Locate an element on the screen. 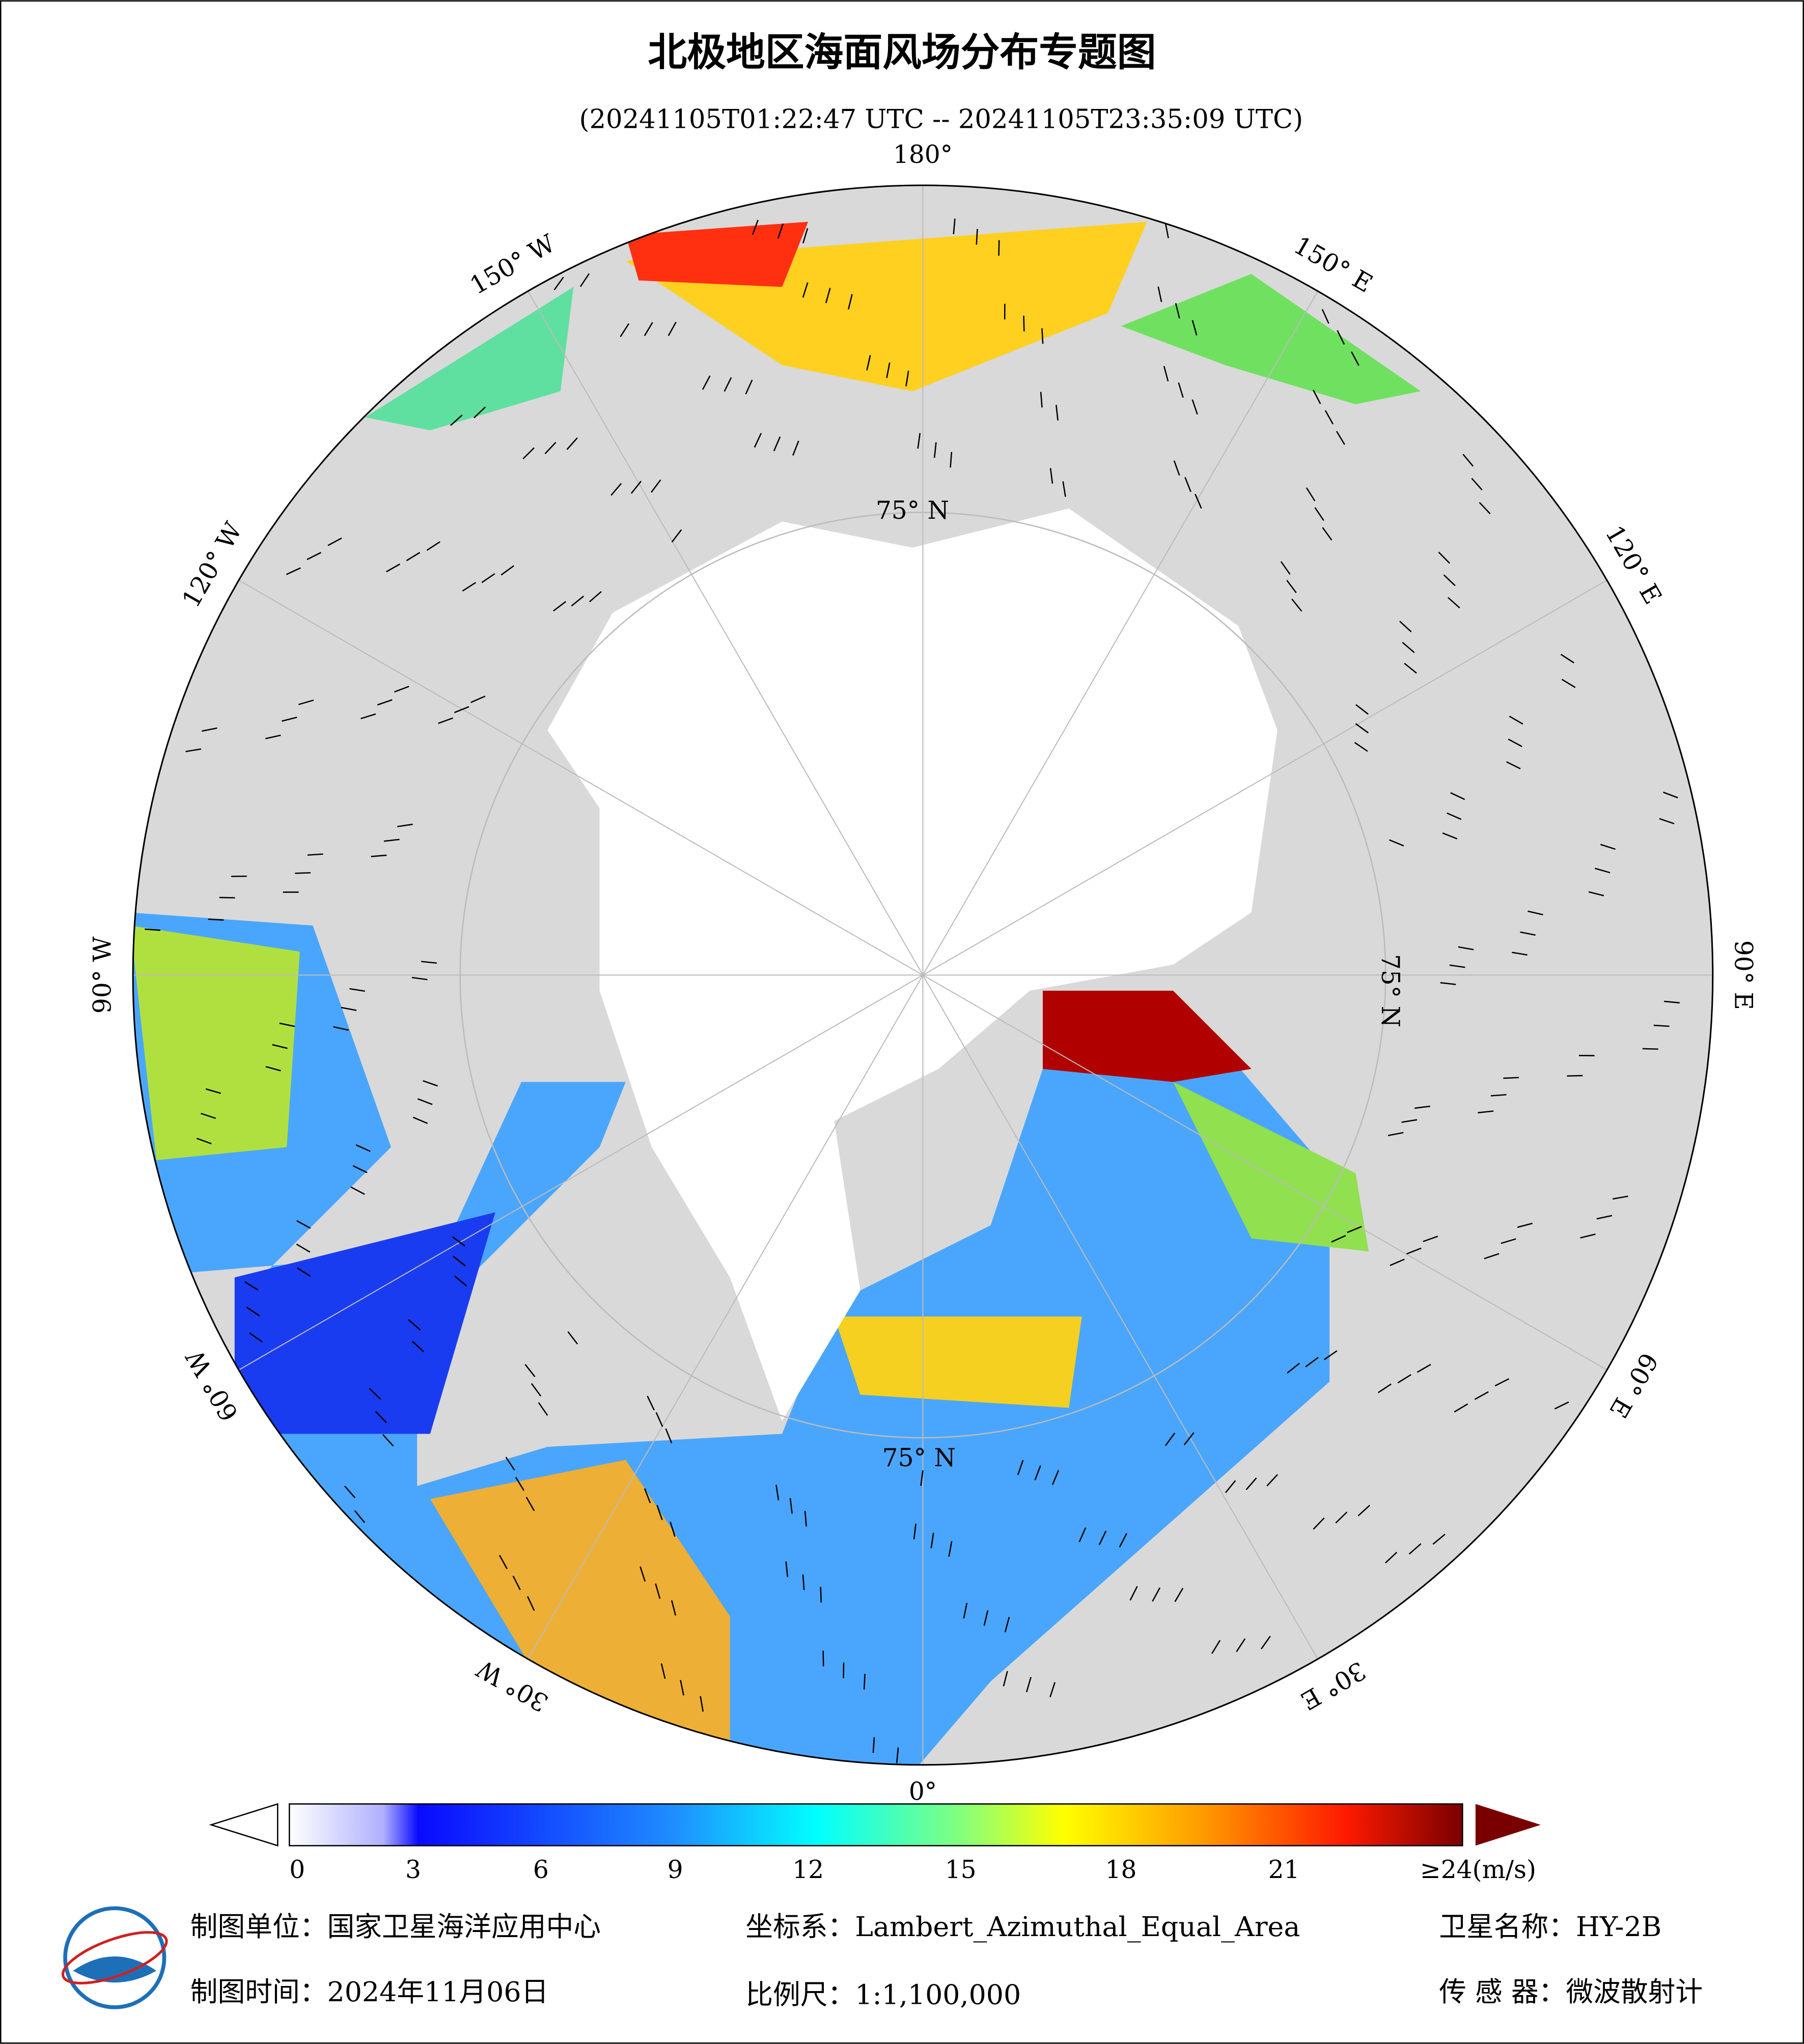 This screenshot has width=1804, height=2044. colorbar-max-arrow is located at coordinates (1508, 1825).